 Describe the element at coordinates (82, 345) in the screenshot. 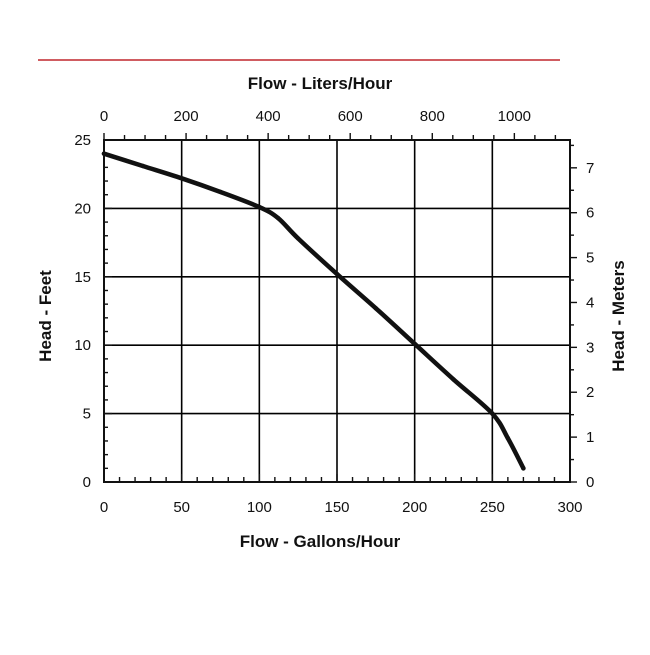

I see `y-tick-label: 10` at that location.